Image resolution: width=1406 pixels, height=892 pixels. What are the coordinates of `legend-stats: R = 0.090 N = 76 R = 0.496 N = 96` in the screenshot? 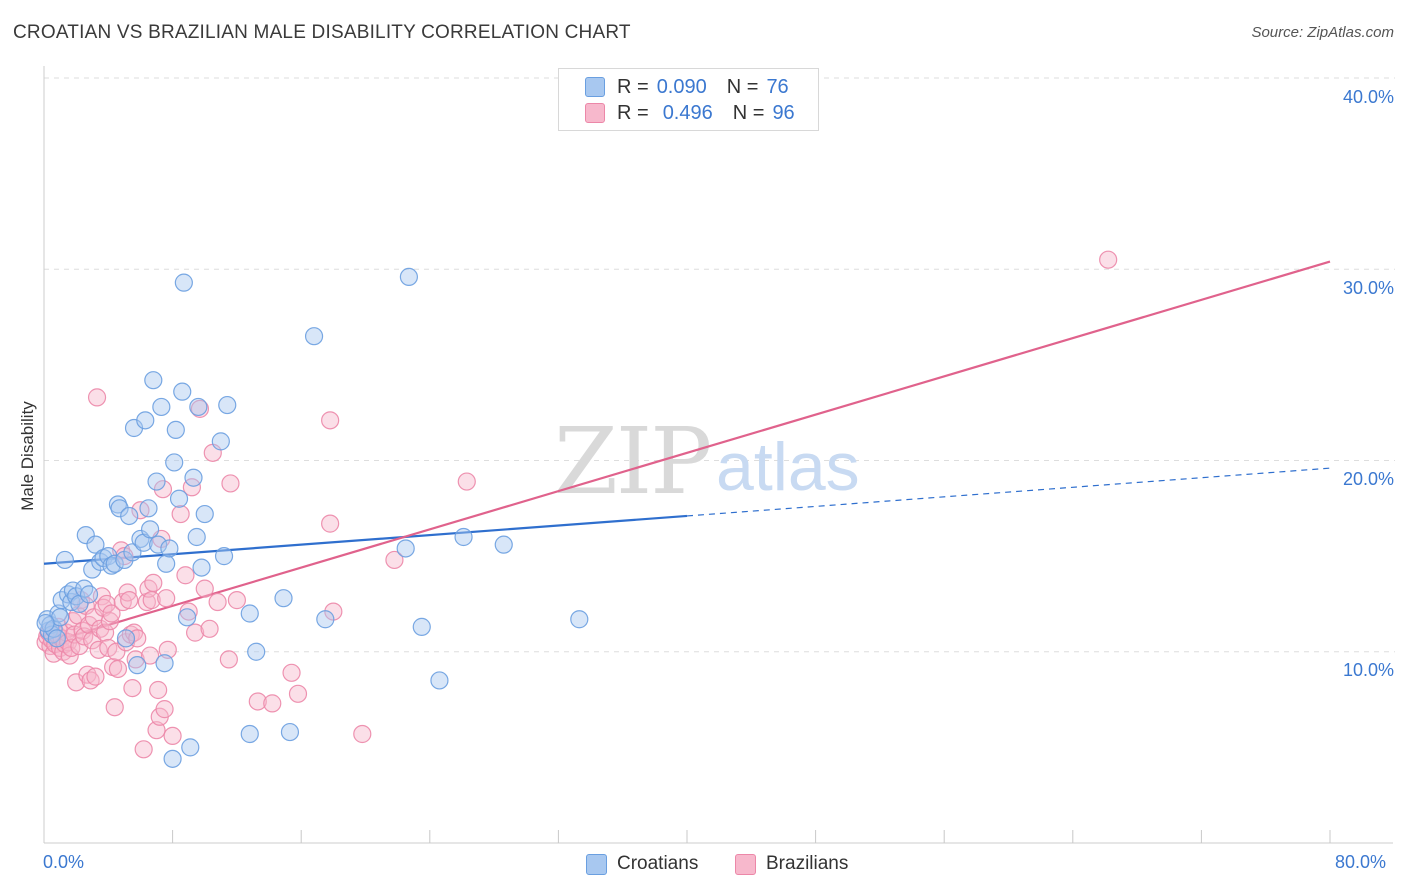 It's located at (688, 99).